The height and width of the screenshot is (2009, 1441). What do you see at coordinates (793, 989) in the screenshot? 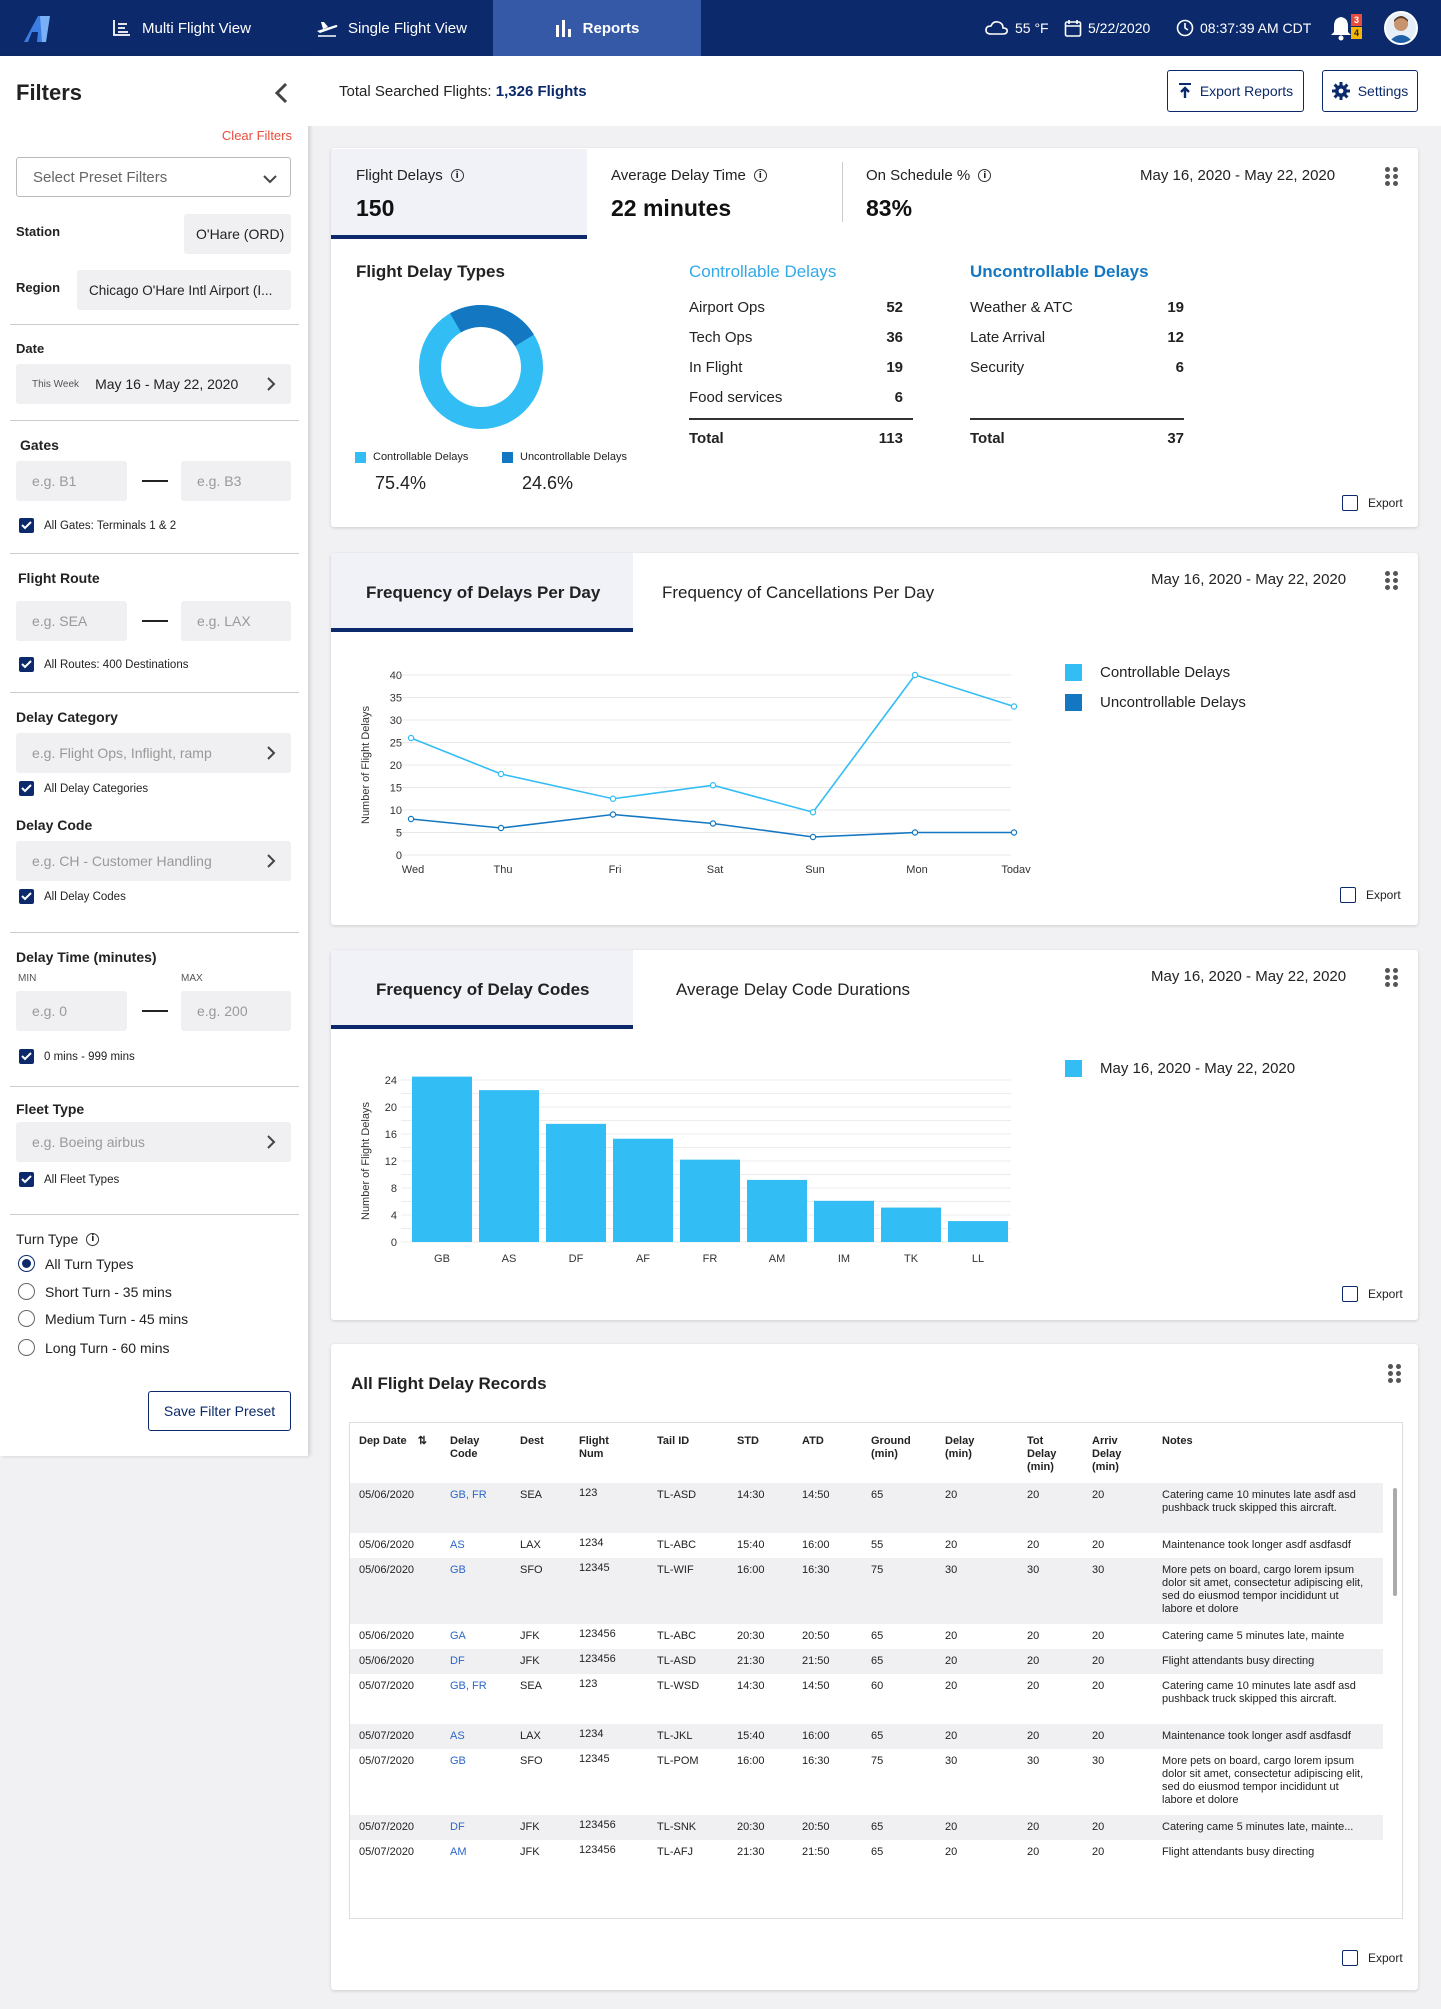
I see `tab-average-durations: Average Delay Code Durations` at bounding box center [793, 989].